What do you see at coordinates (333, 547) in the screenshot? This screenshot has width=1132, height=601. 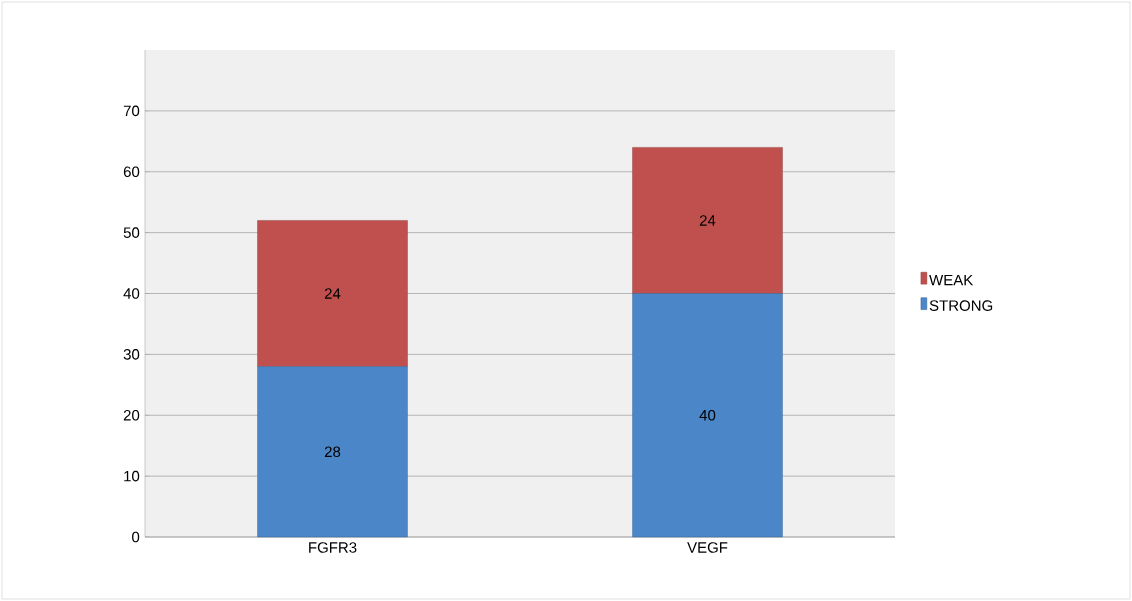 I see `x-tick-label: FGFR3` at bounding box center [333, 547].